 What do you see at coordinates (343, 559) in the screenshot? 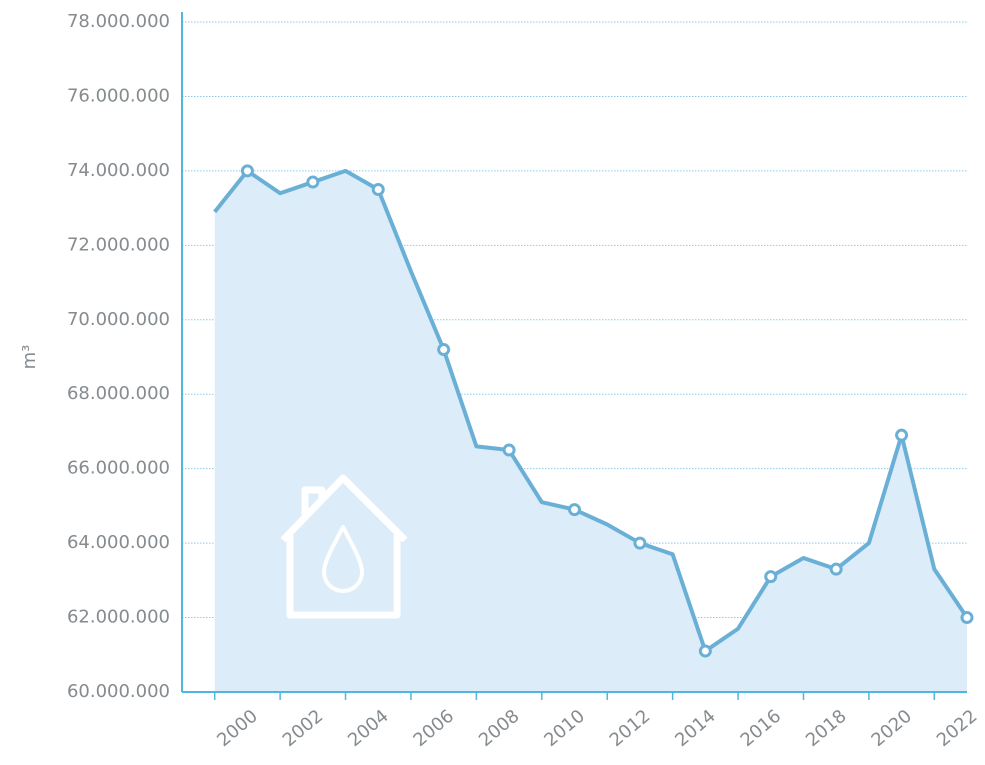
I see `water-drop` at bounding box center [343, 559].